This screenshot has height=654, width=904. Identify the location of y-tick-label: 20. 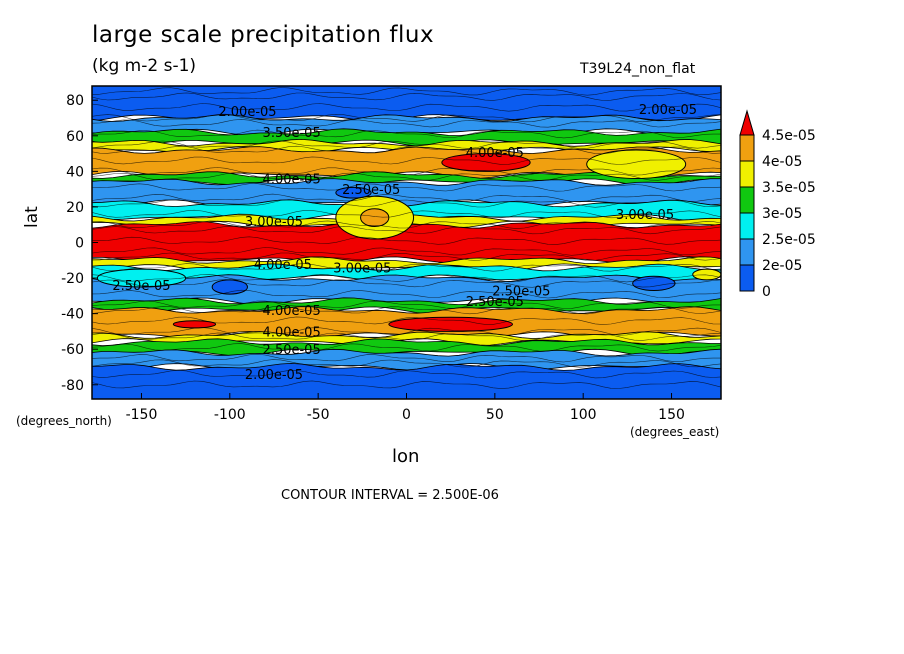
(75, 208).